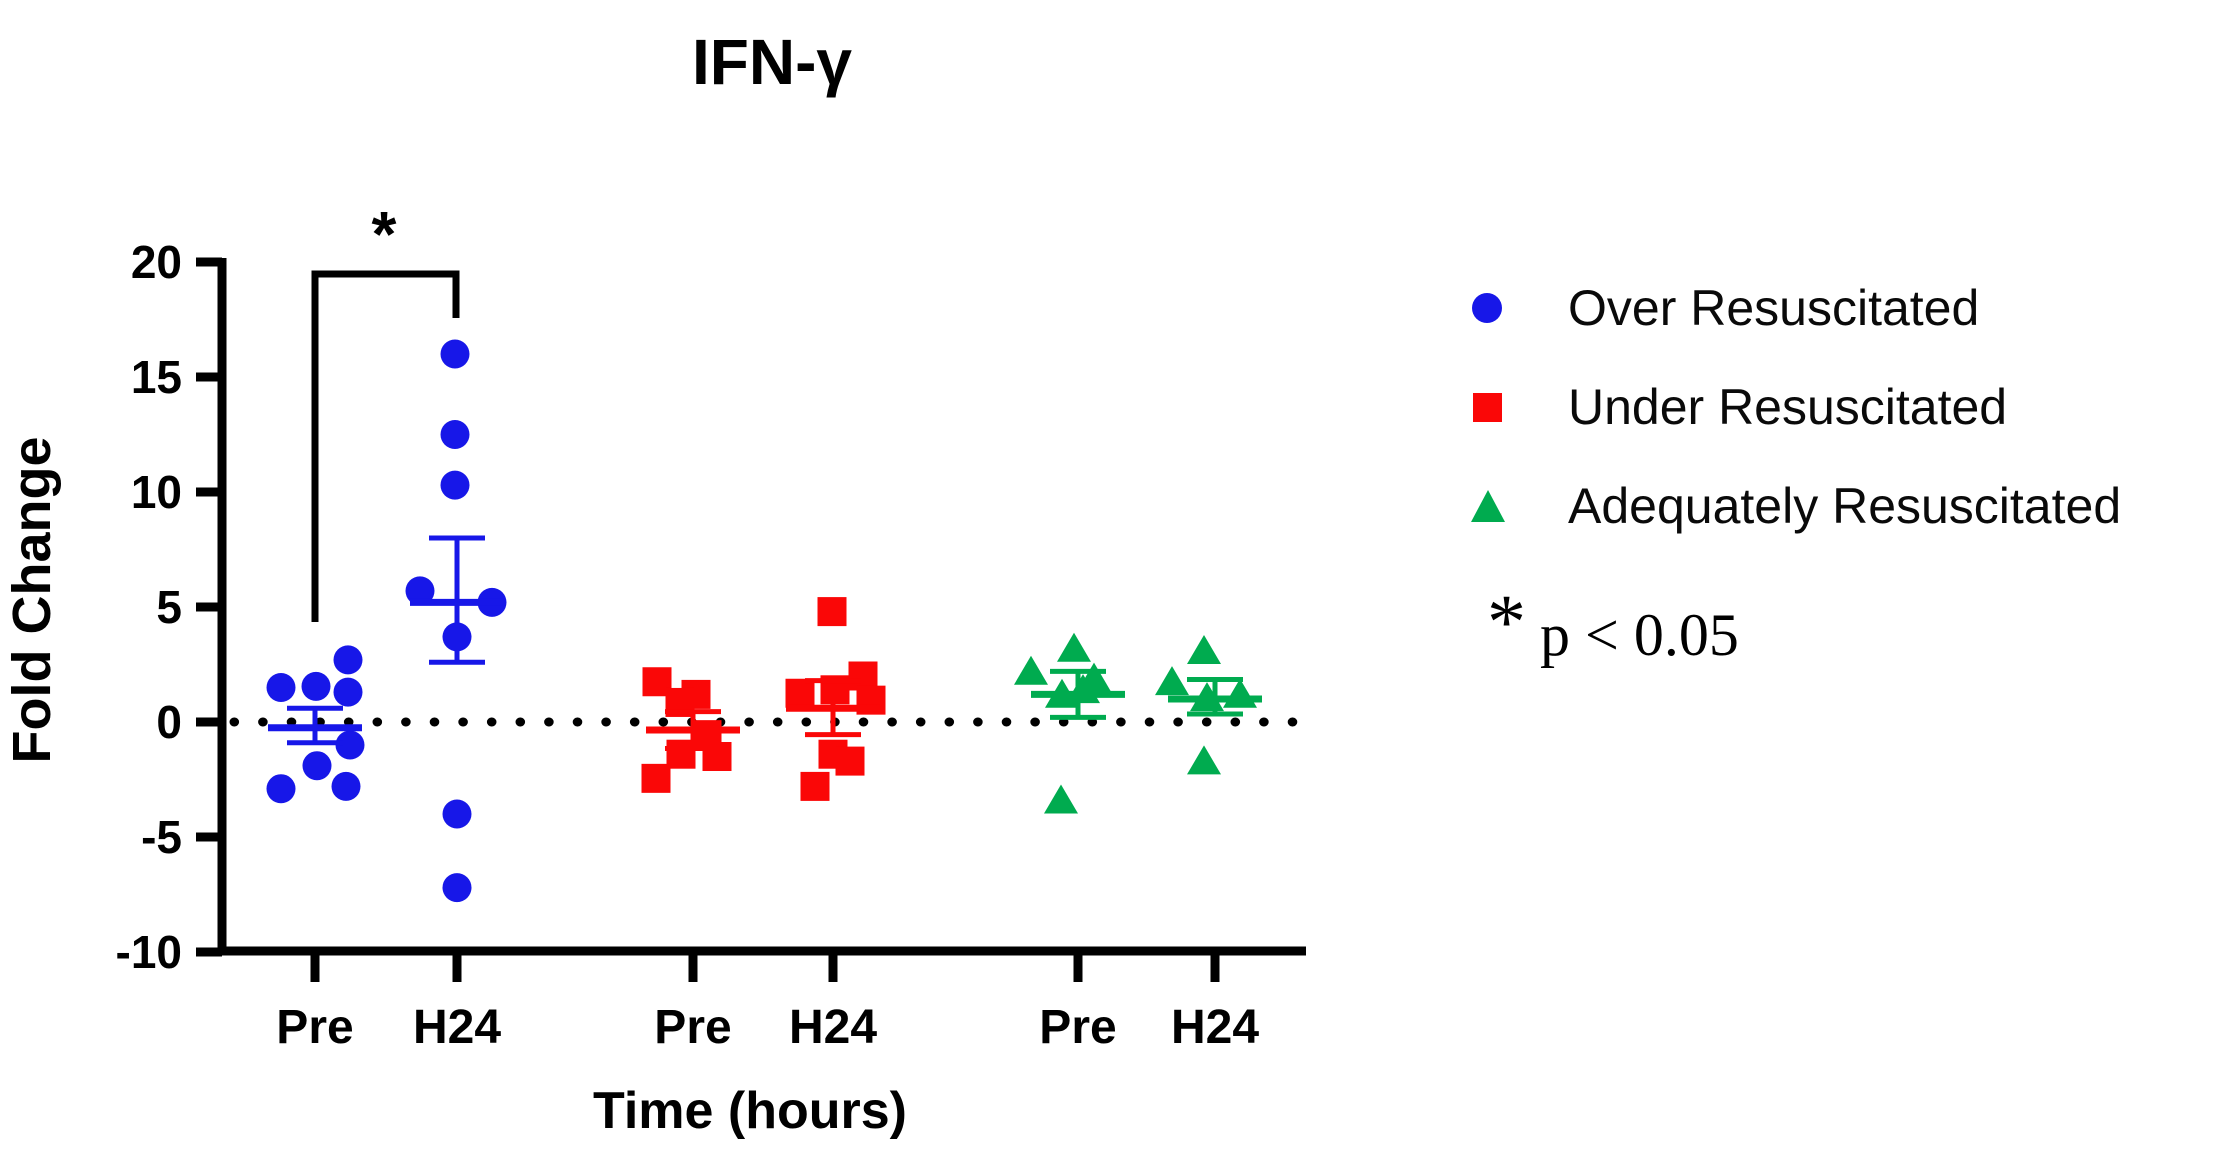  I want to click on legend-row-under: Under Resuscitated, so click(1740, 407).